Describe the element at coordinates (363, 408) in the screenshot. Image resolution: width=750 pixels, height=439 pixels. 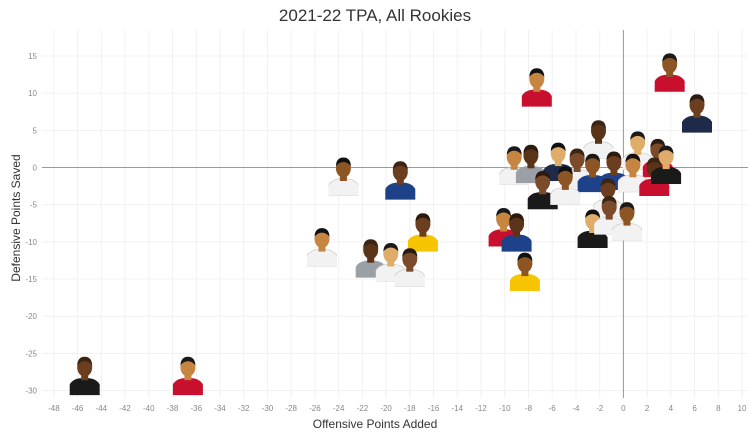
I see `x-tick-label: -22` at that location.